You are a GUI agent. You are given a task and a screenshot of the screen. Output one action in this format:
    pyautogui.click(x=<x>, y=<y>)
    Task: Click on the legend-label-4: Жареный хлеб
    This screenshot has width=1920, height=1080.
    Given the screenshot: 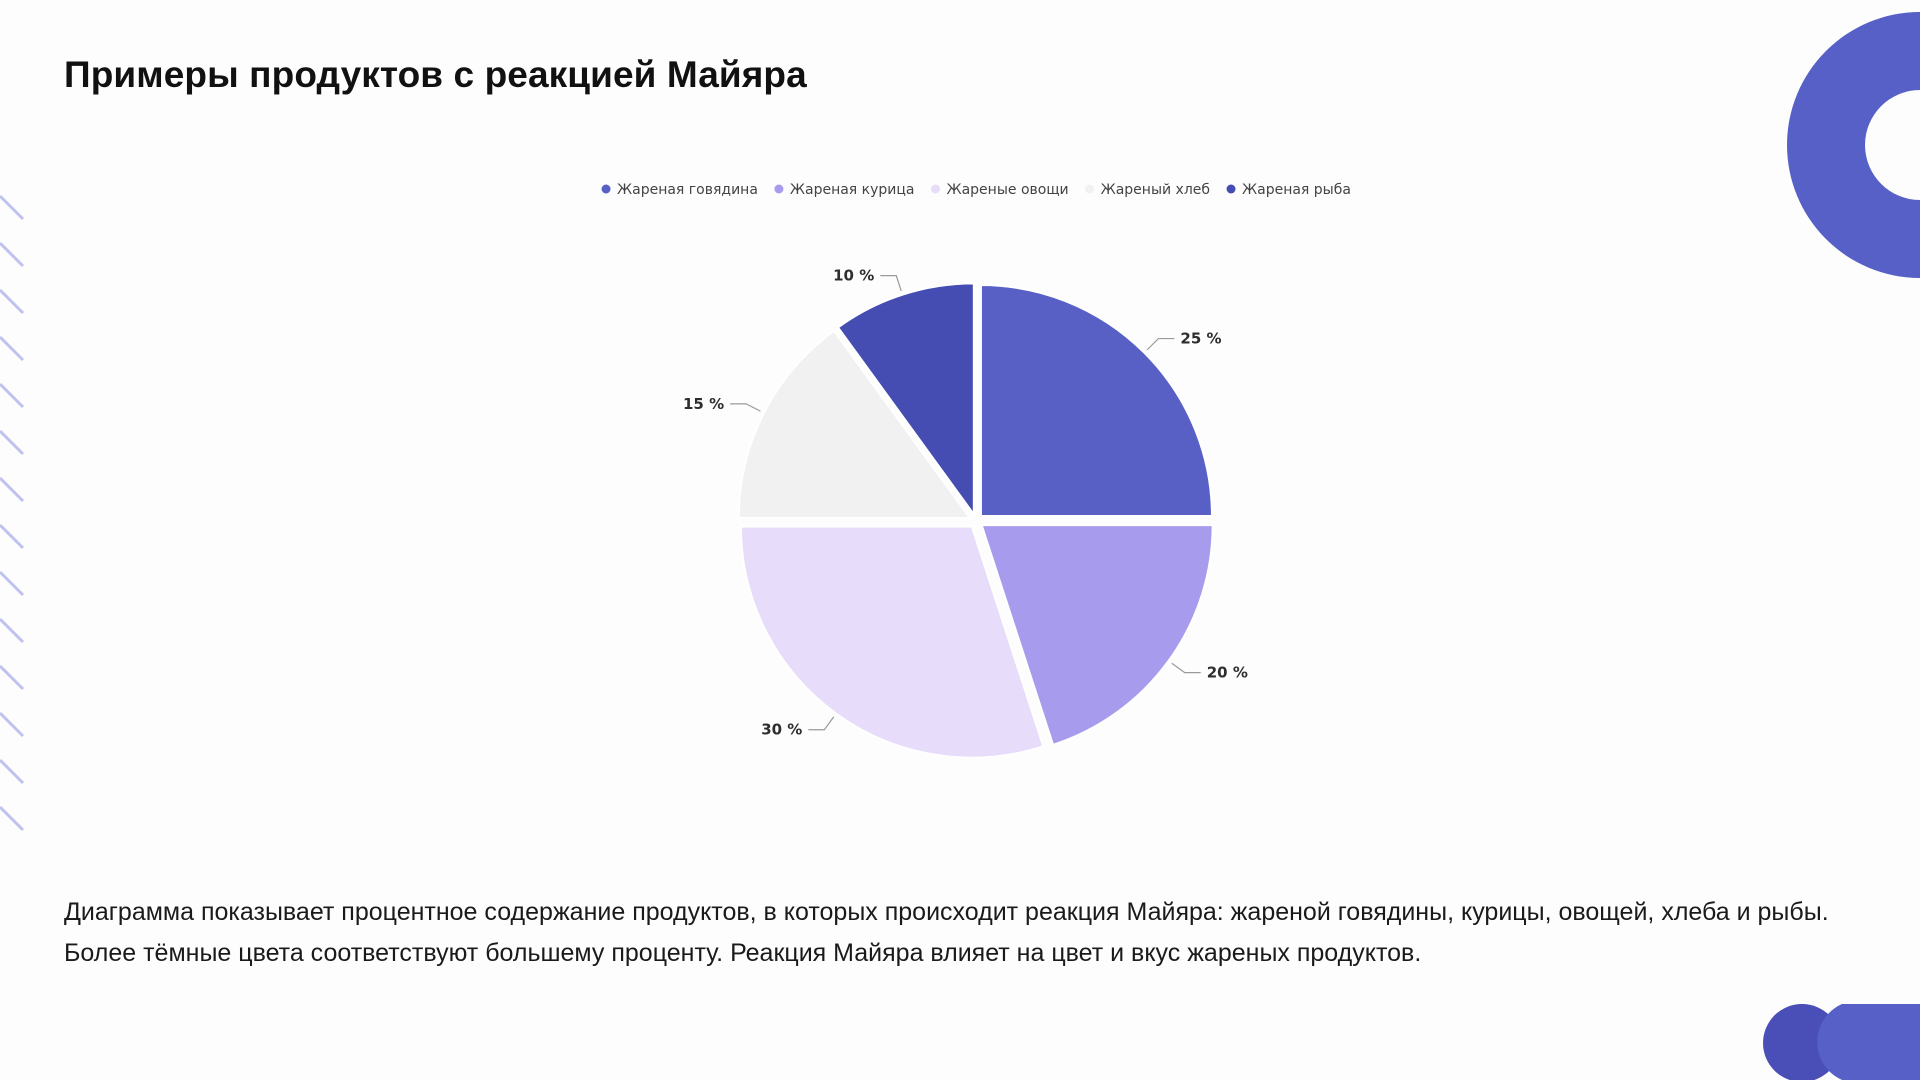 What is the action you would take?
    pyautogui.click(x=1155, y=190)
    